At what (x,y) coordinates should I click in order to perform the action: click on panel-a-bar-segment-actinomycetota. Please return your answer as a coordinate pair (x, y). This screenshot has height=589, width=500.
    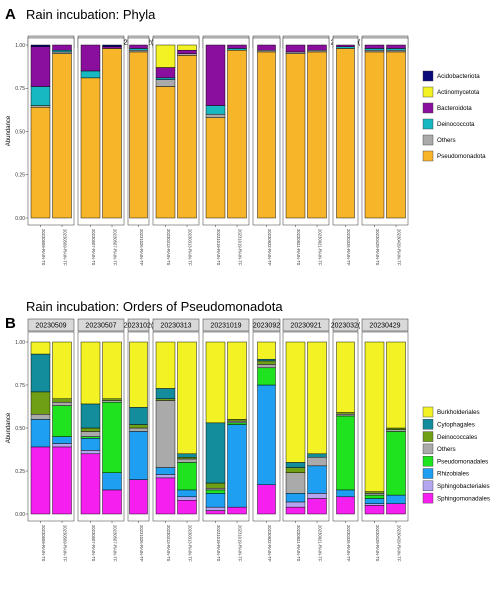
    Looking at the image, I should click on (165, 56).